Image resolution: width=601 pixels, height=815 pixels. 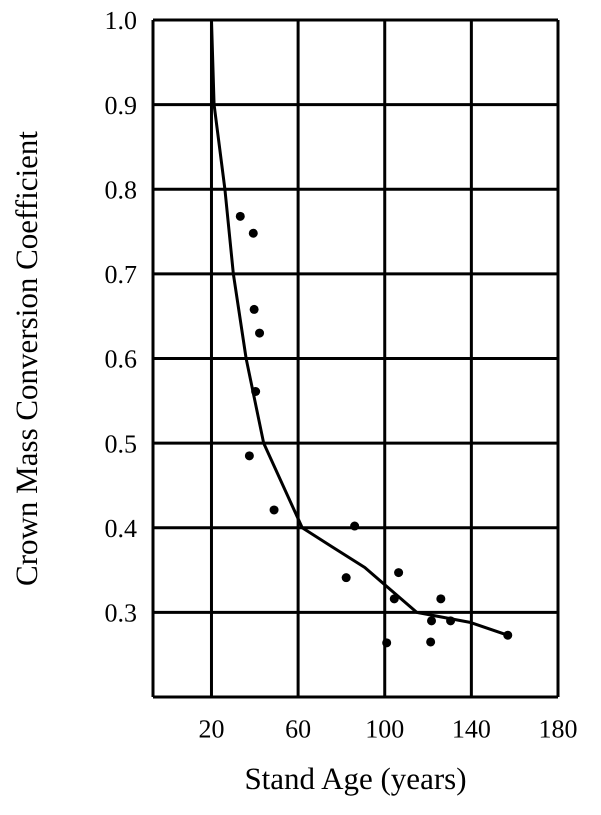 I want to click on y-tick-label: 0.7, so click(x=120, y=275).